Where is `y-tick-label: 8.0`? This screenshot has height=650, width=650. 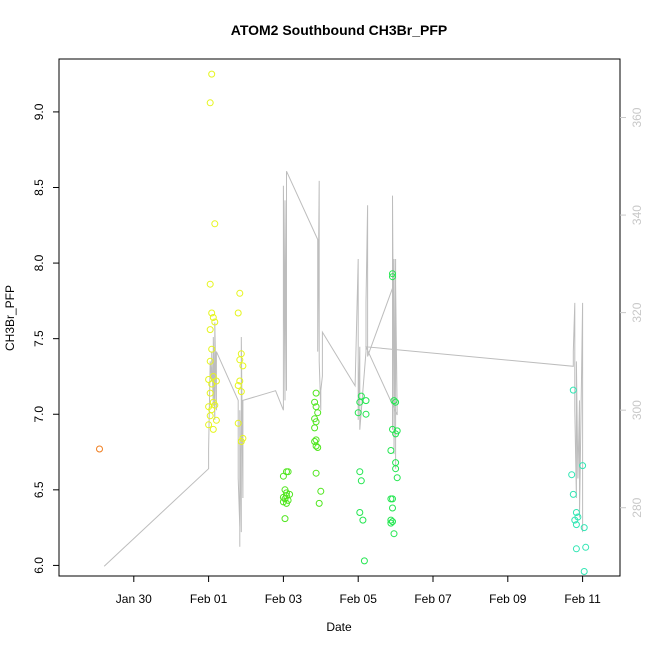 y-tick-label: 8.0 is located at coordinates (39, 262).